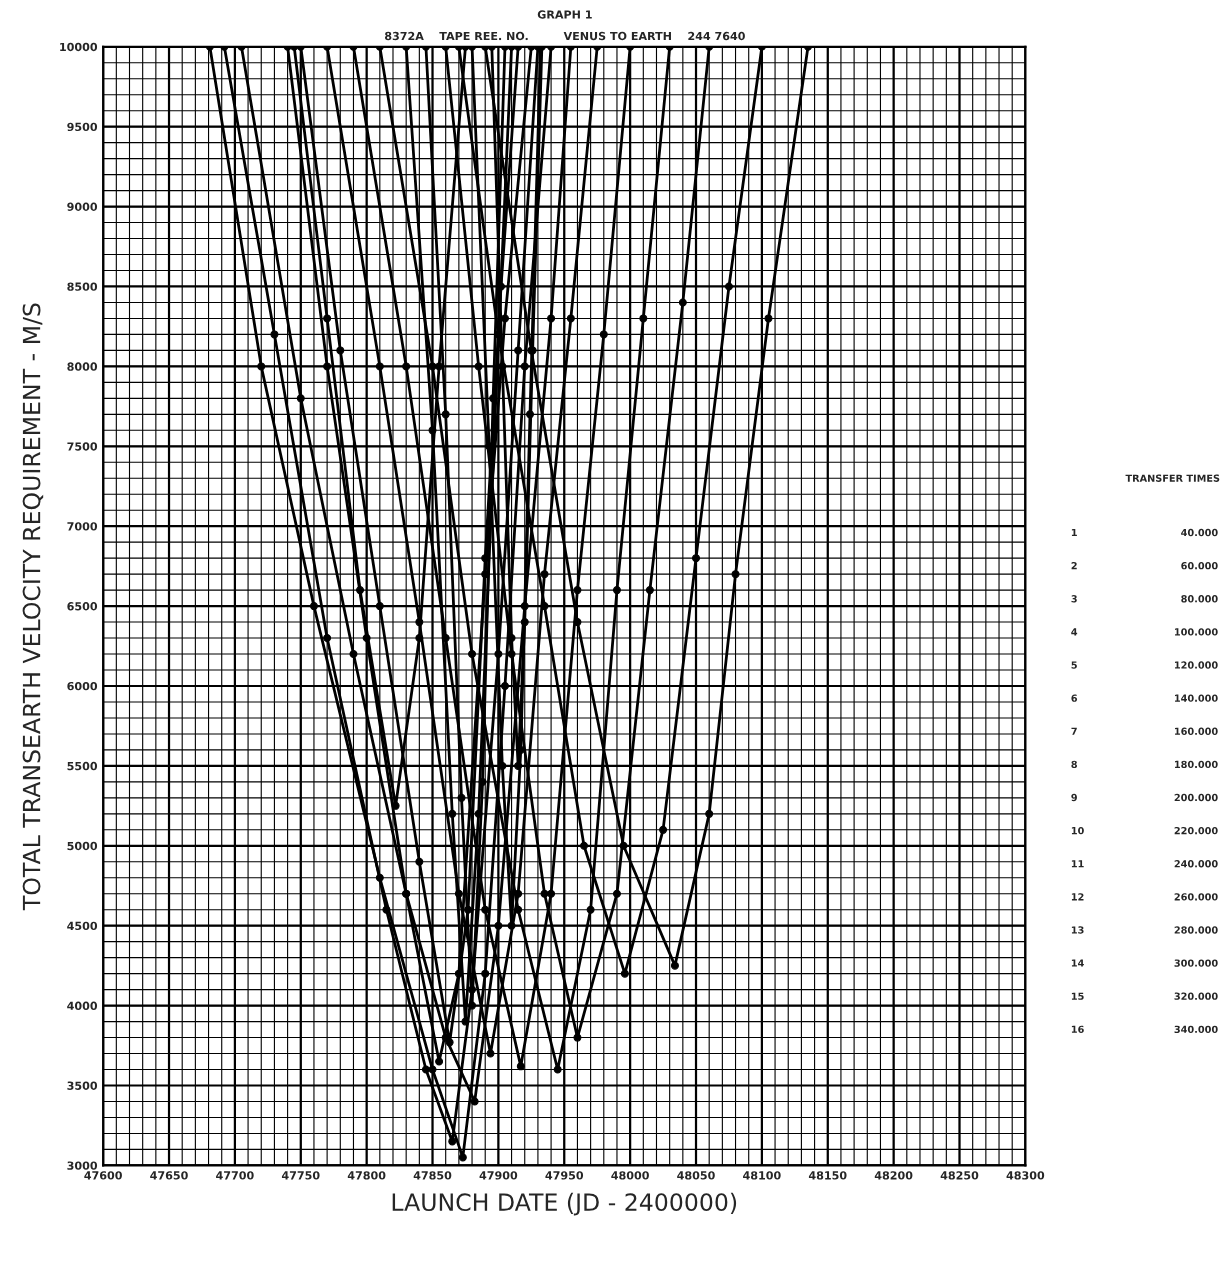  Describe the element at coordinates (1196, 797) in the screenshot. I see `text: 200.000` at that location.